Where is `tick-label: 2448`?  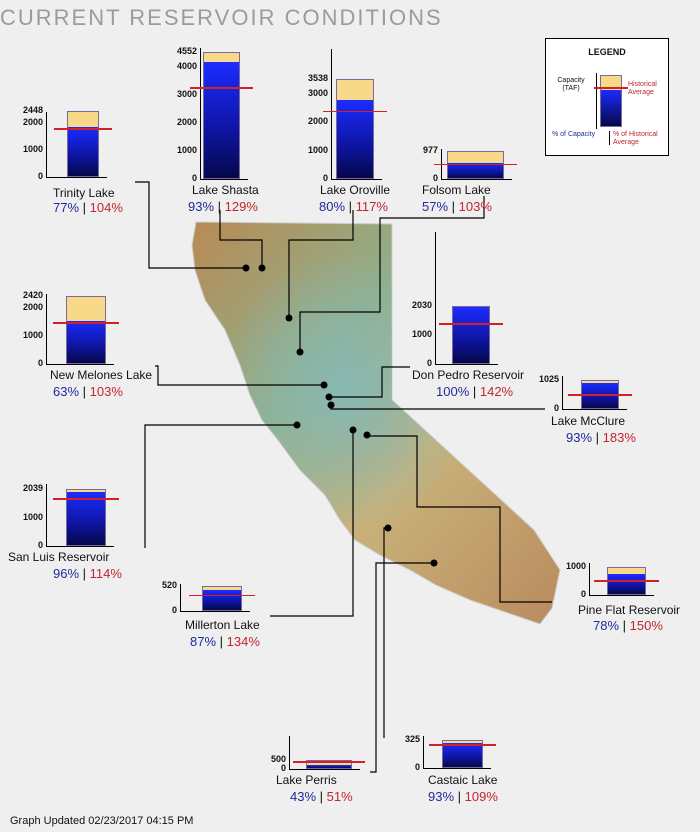
tick-label: 2448 is located at coordinates (32, 110).